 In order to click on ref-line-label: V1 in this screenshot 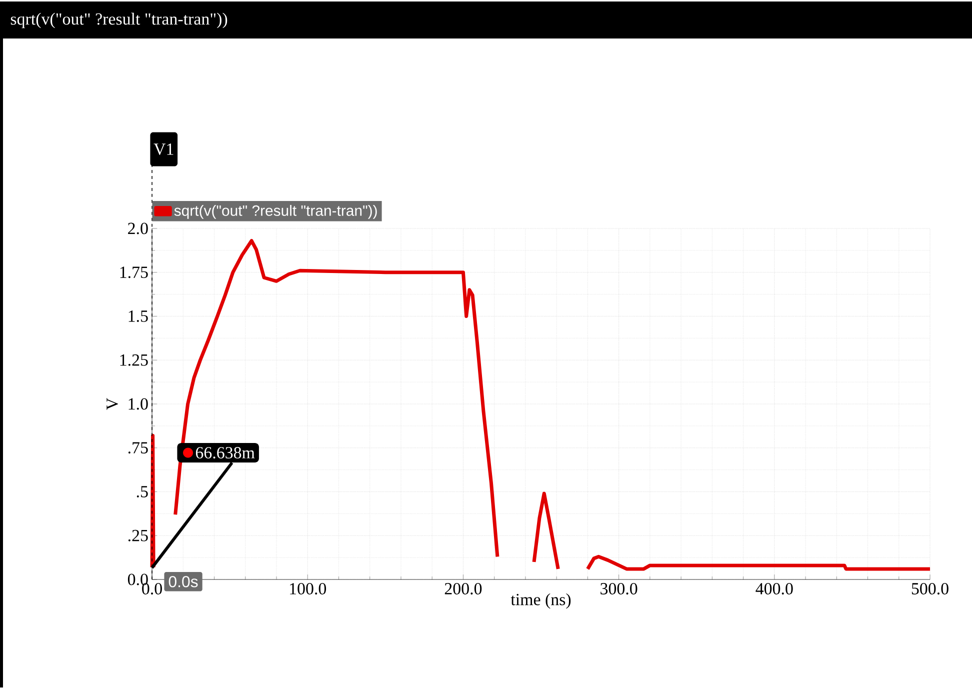, I will do `click(164, 149)`.